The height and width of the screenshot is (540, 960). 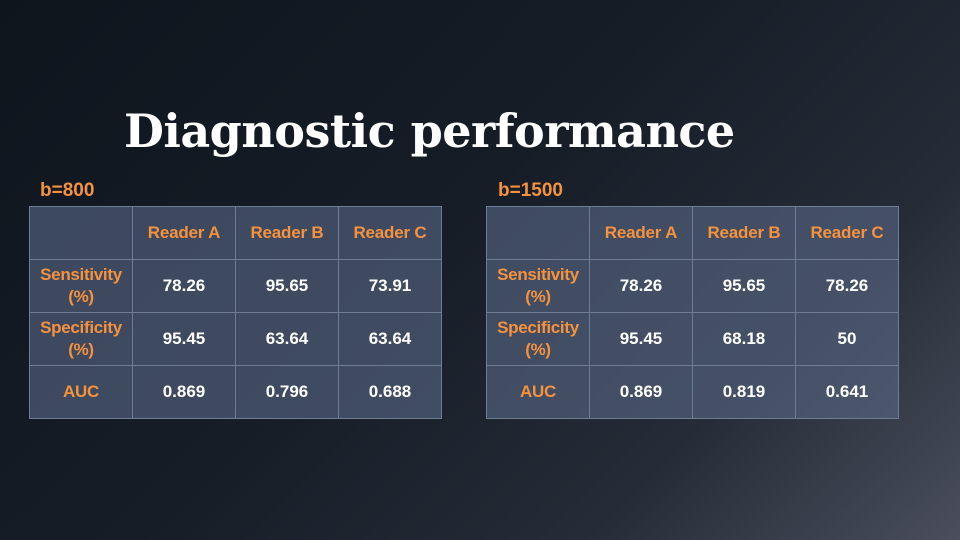 I want to click on page-title: Diagnostic performance, so click(x=429, y=131).